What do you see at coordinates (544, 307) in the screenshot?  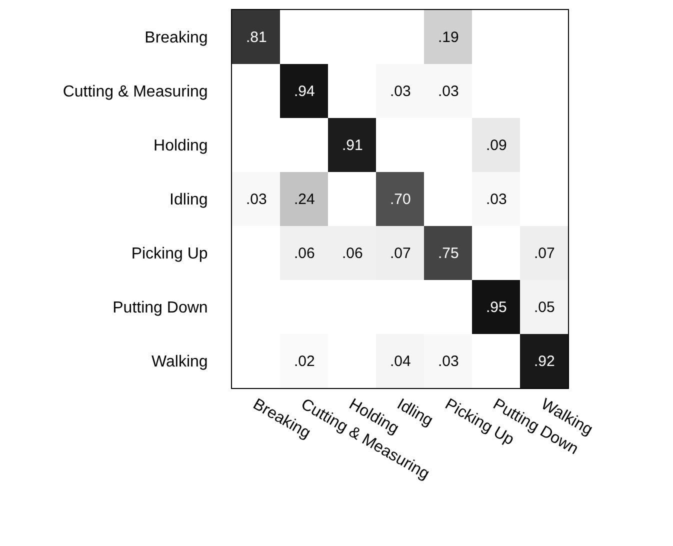 I see `data-label: .05` at bounding box center [544, 307].